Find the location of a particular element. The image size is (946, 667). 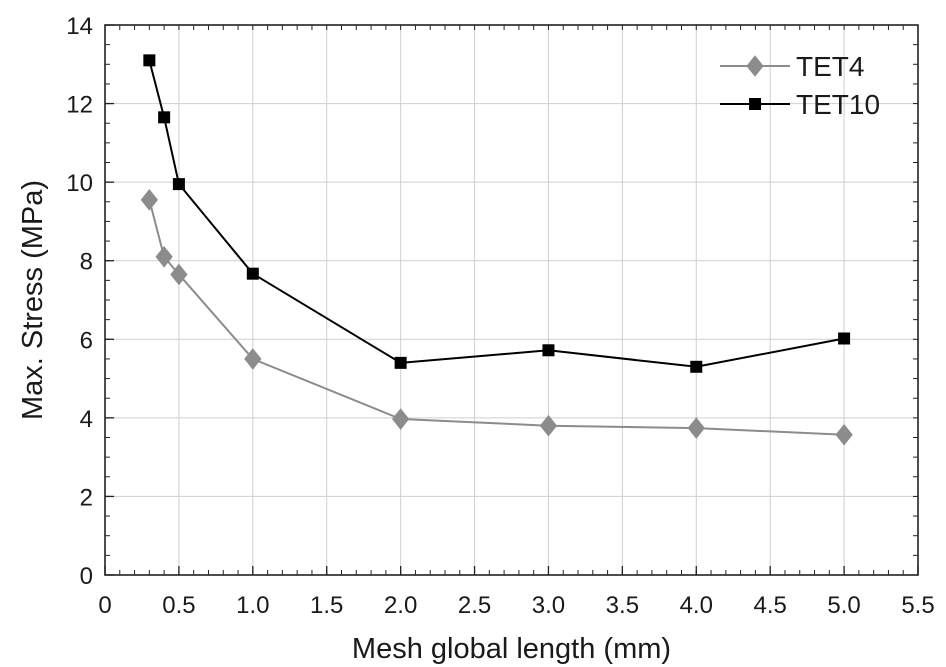

legend-marker-tet4 is located at coordinates (755, 66).